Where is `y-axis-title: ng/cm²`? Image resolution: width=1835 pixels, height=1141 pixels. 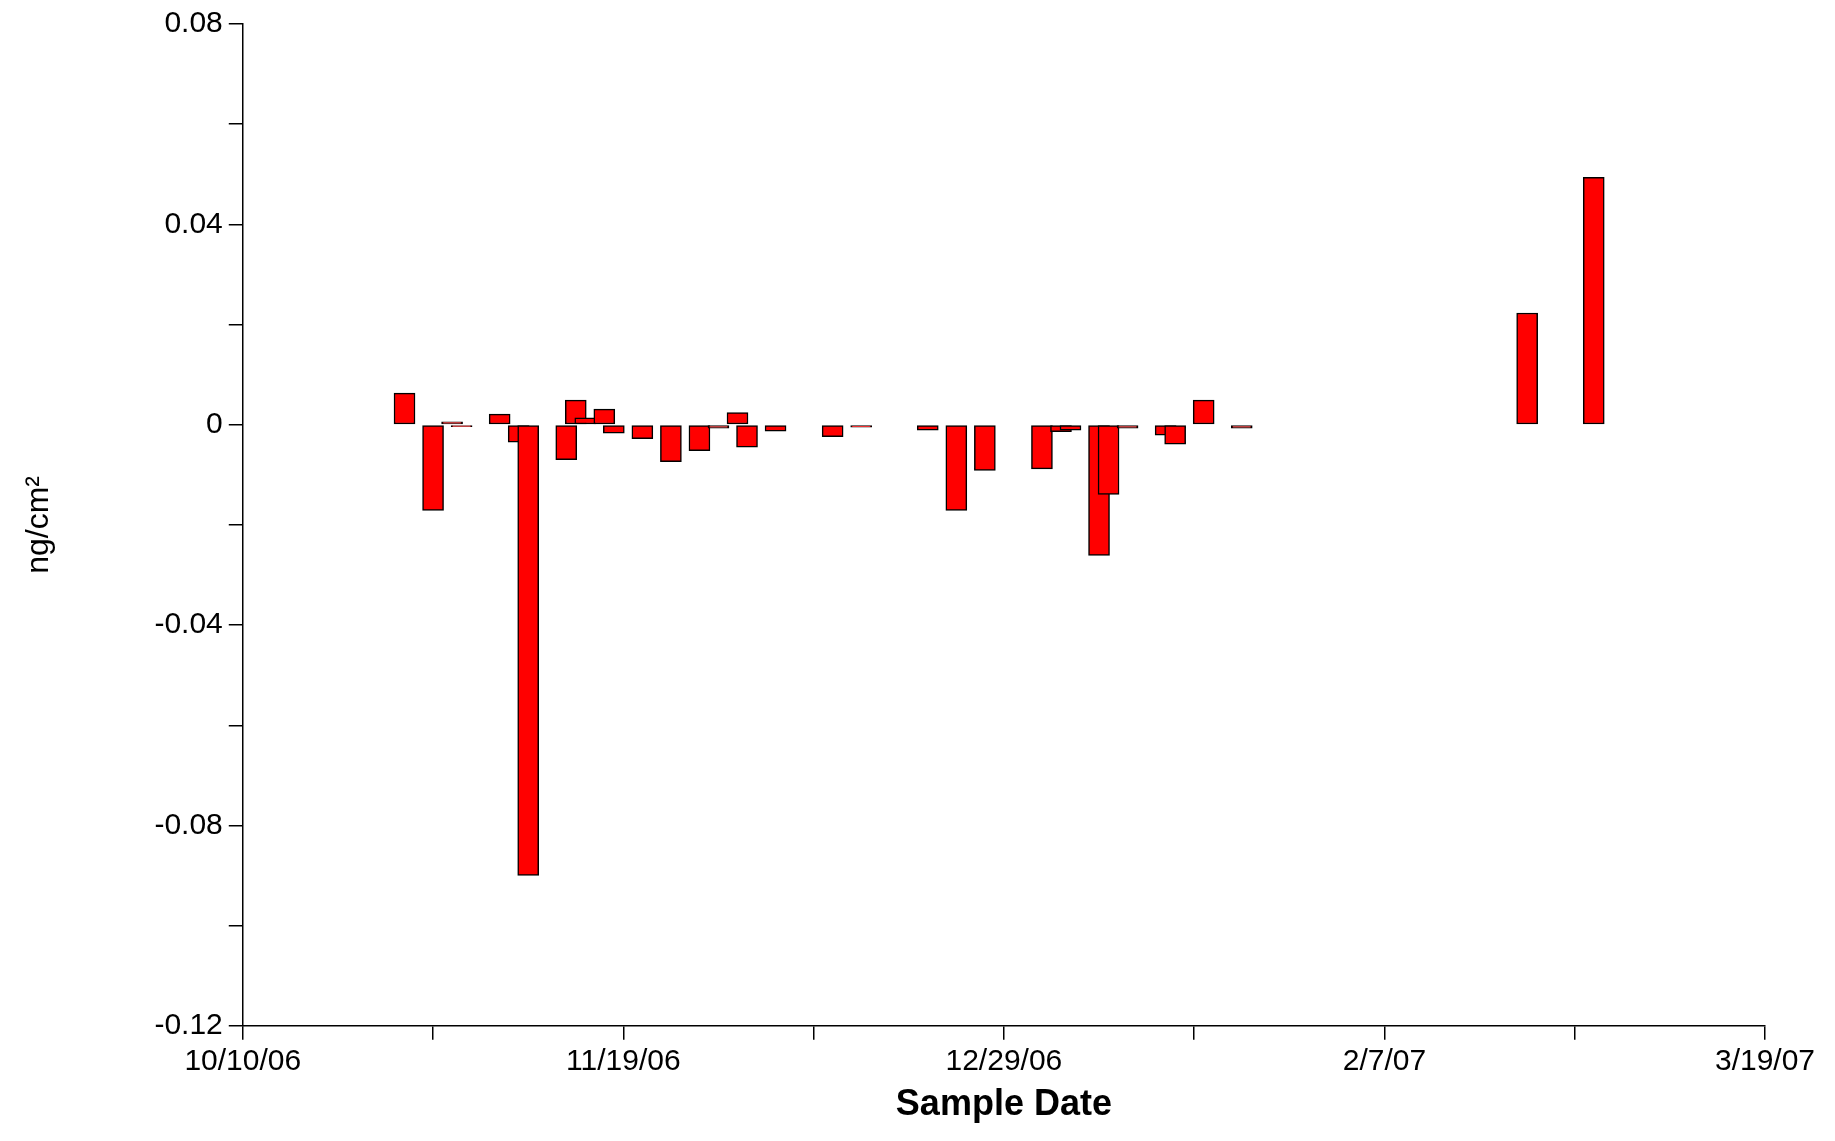
y-axis-title: ng/cm² is located at coordinates (37, 524).